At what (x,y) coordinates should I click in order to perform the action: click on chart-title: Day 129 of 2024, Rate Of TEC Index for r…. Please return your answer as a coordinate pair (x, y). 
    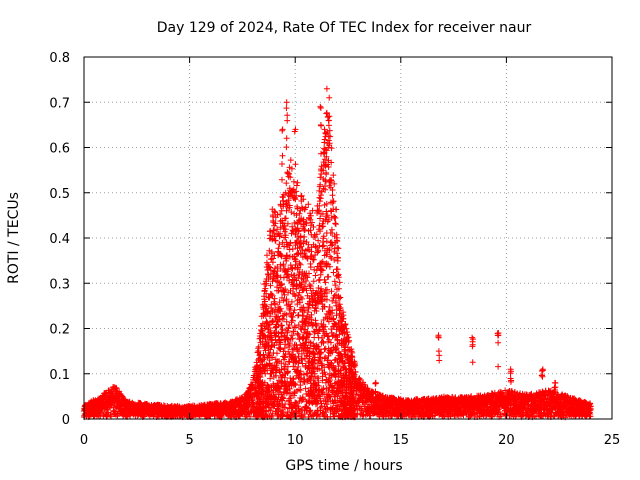
    Looking at the image, I should click on (344, 28).